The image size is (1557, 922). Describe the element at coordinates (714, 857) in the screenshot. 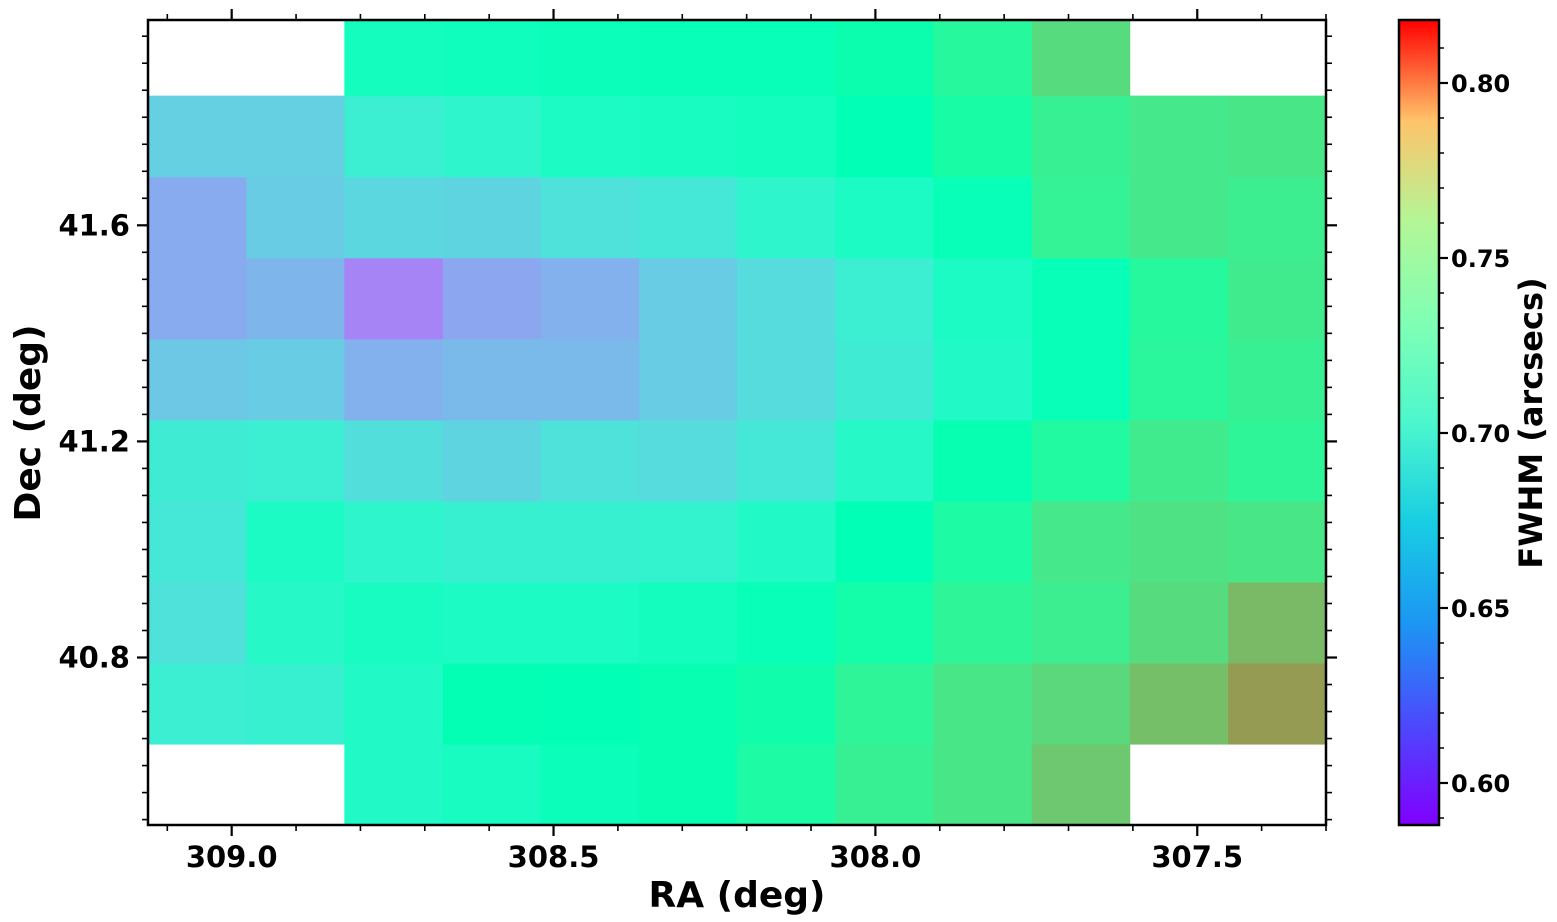

I see `x-tick-labels: 309.0 308.5 308.0 307.5` at that location.